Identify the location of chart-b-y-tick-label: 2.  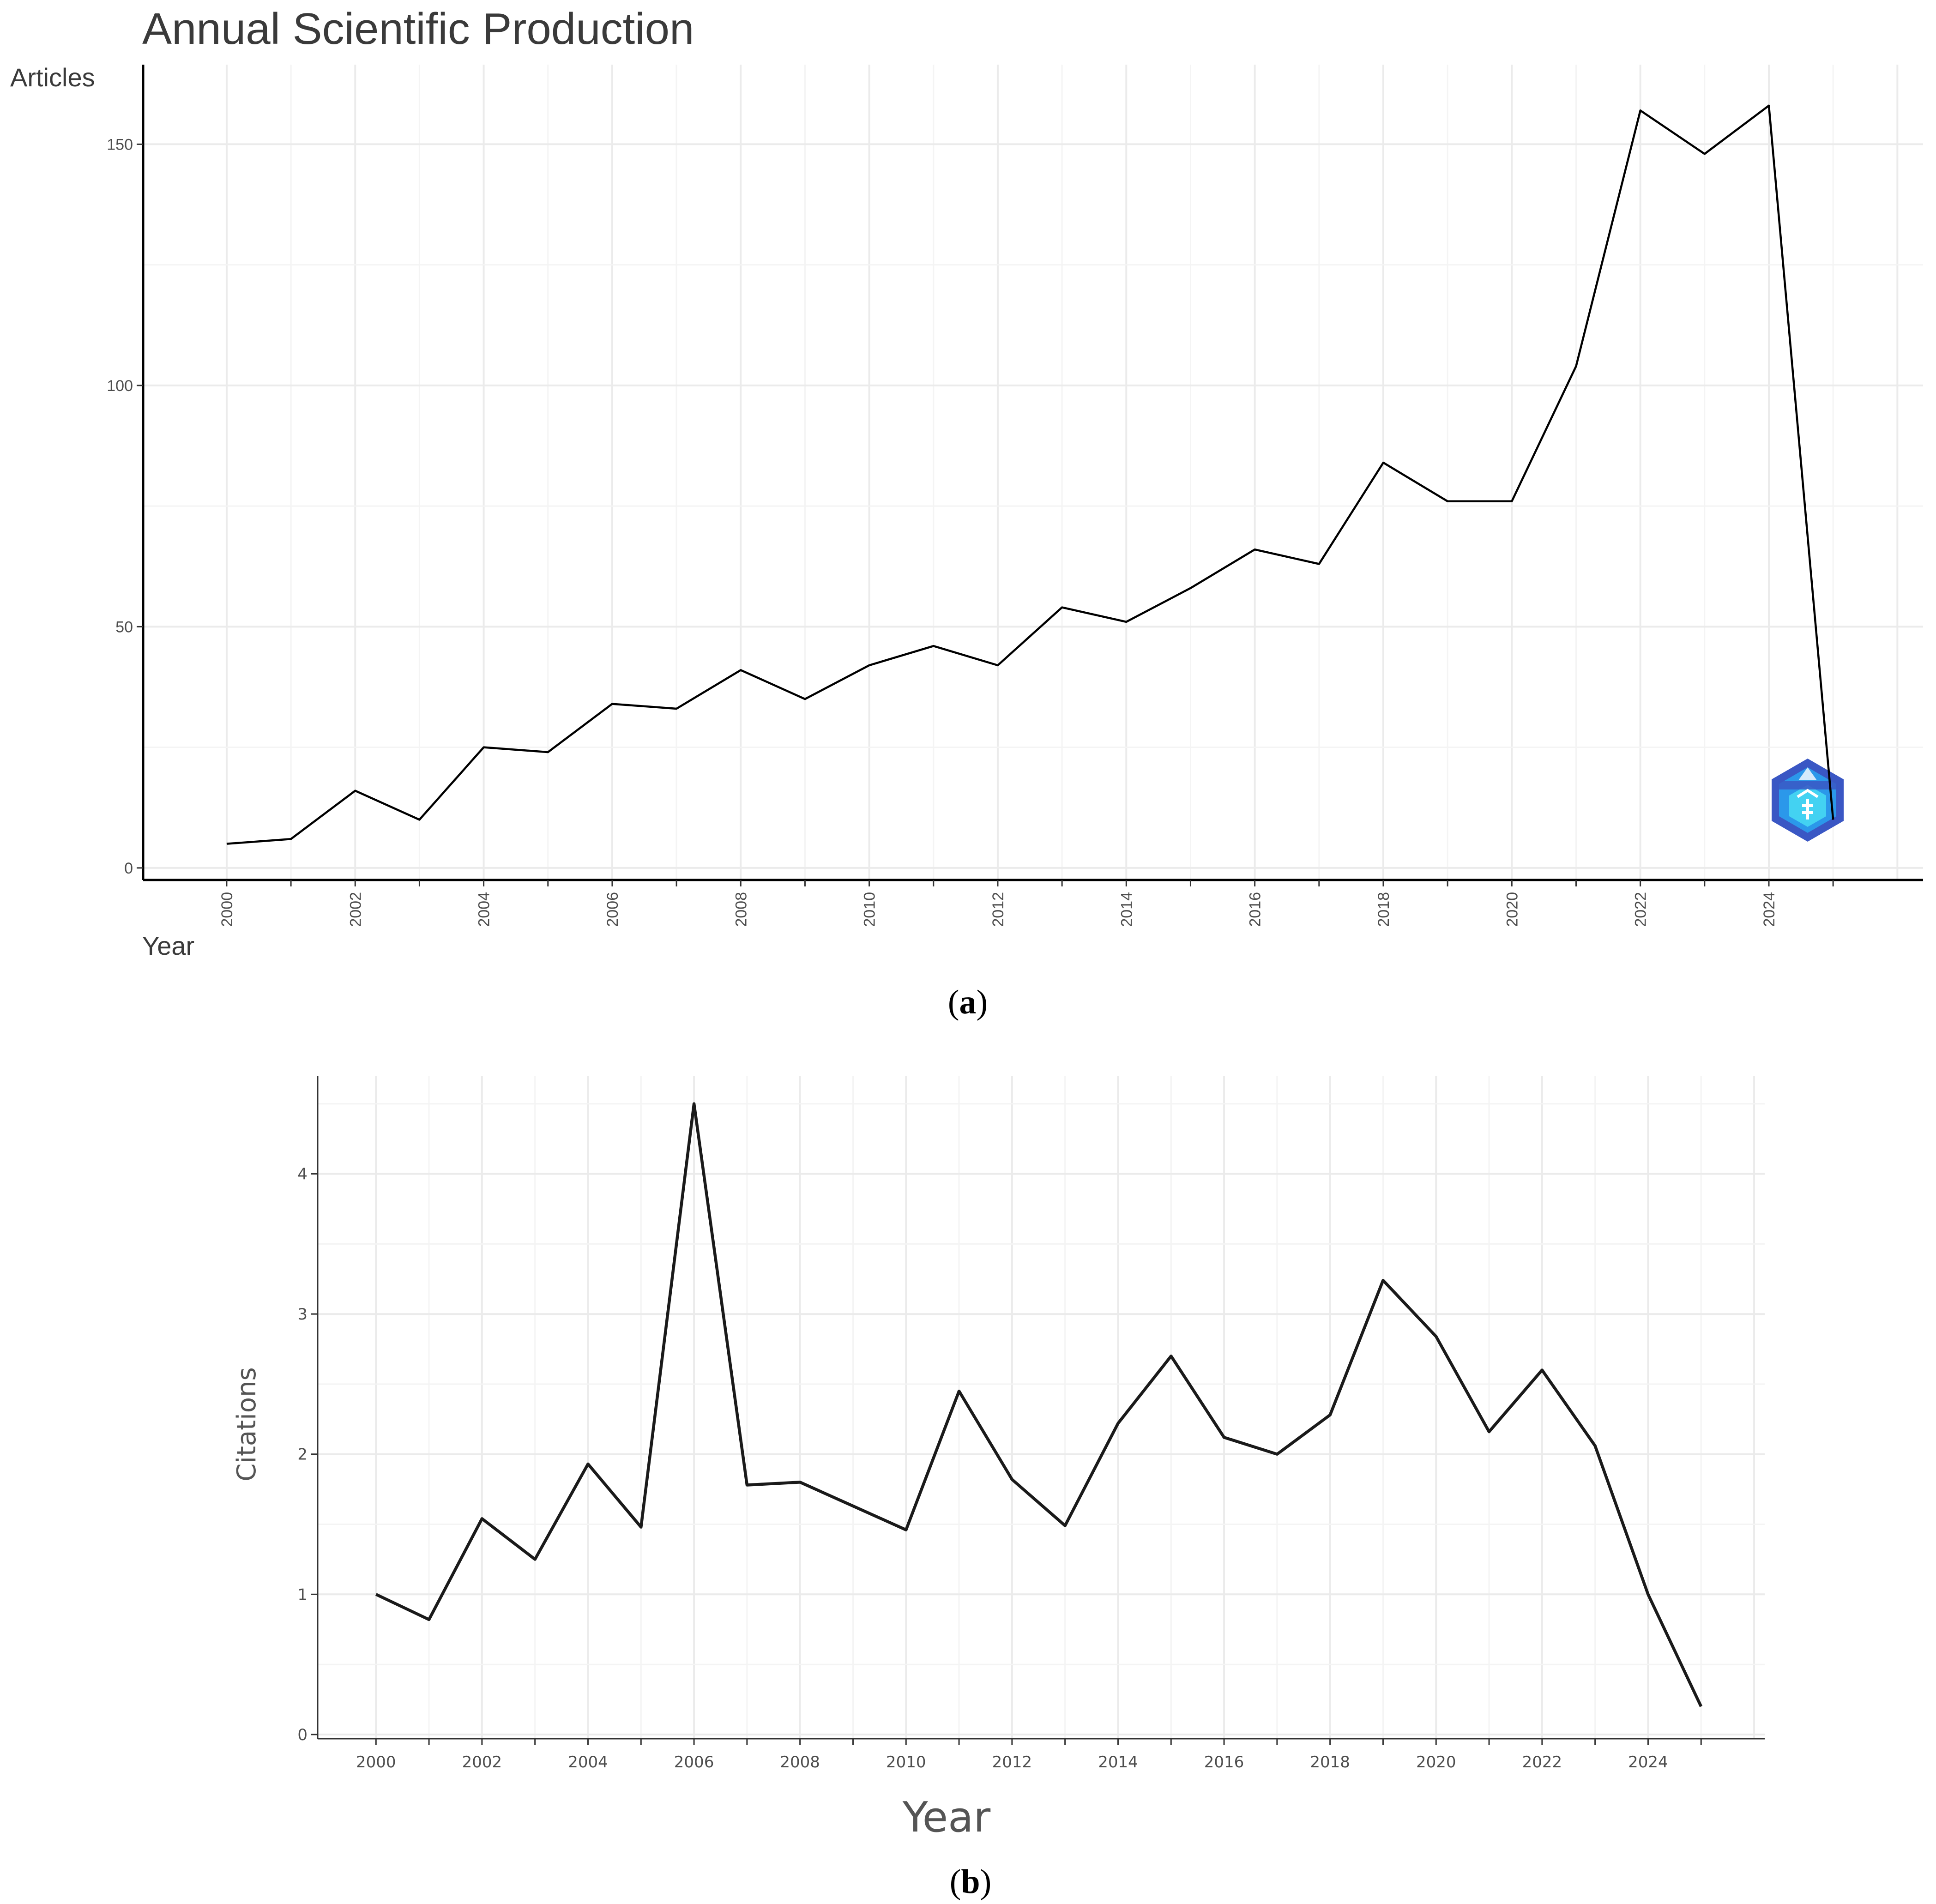
(302, 1455).